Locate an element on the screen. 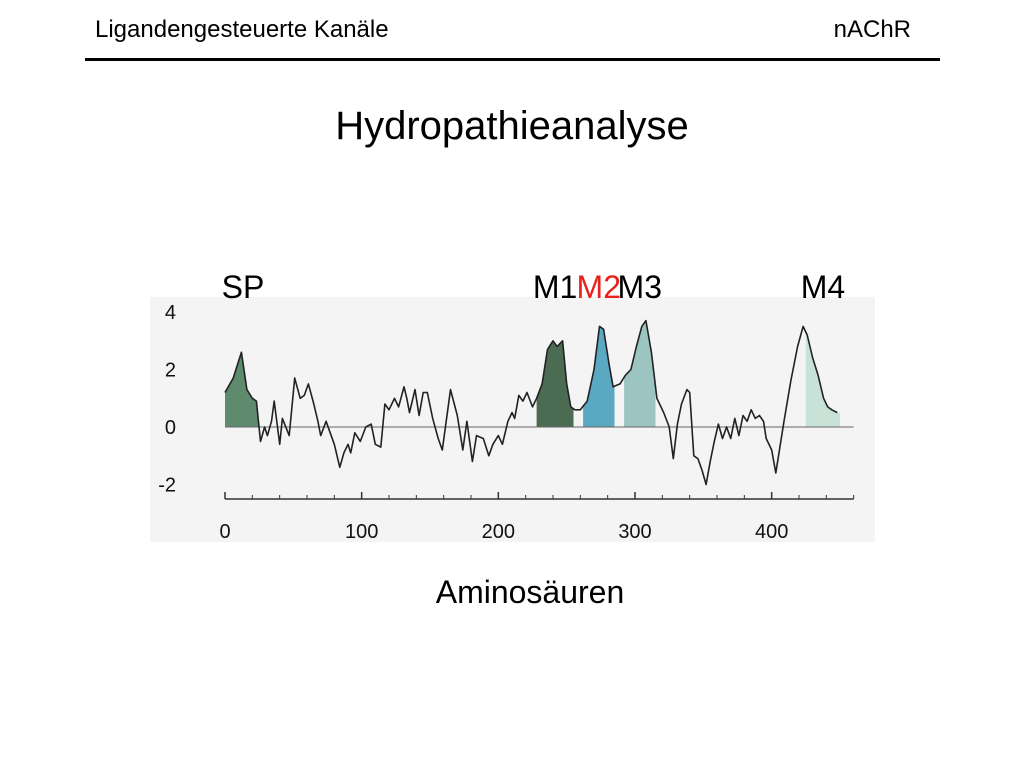 This screenshot has height=768, width=1024. segment-fill-sp is located at coordinates (242, 390).